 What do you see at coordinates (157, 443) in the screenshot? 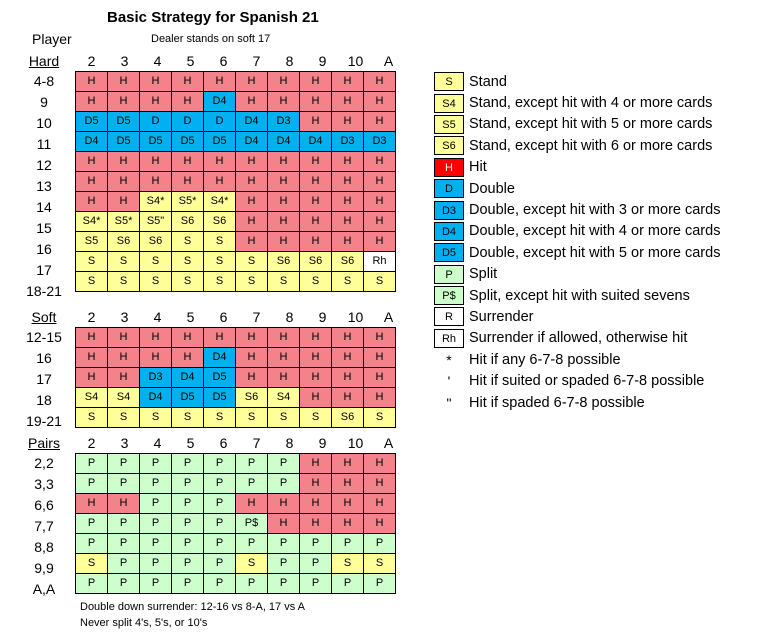
I see `dealer-card-pairs: 4` at bounding box center [157, 443].